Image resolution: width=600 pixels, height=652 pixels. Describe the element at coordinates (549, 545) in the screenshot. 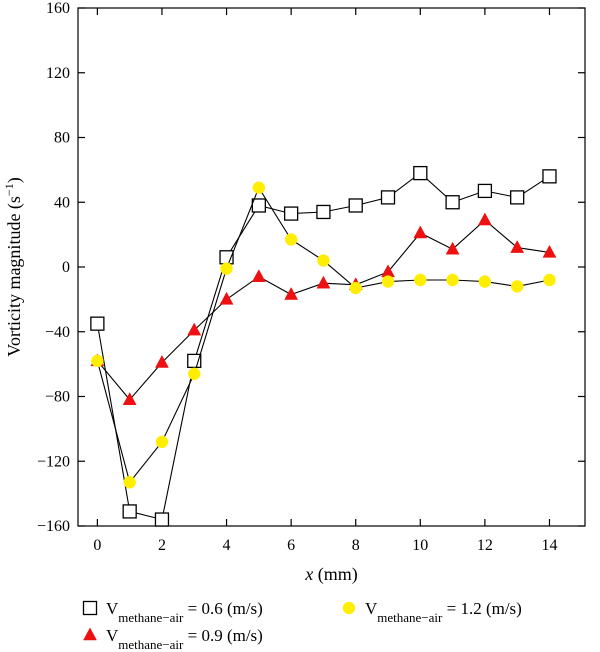

I see `x-tick-label: 14` at that location.